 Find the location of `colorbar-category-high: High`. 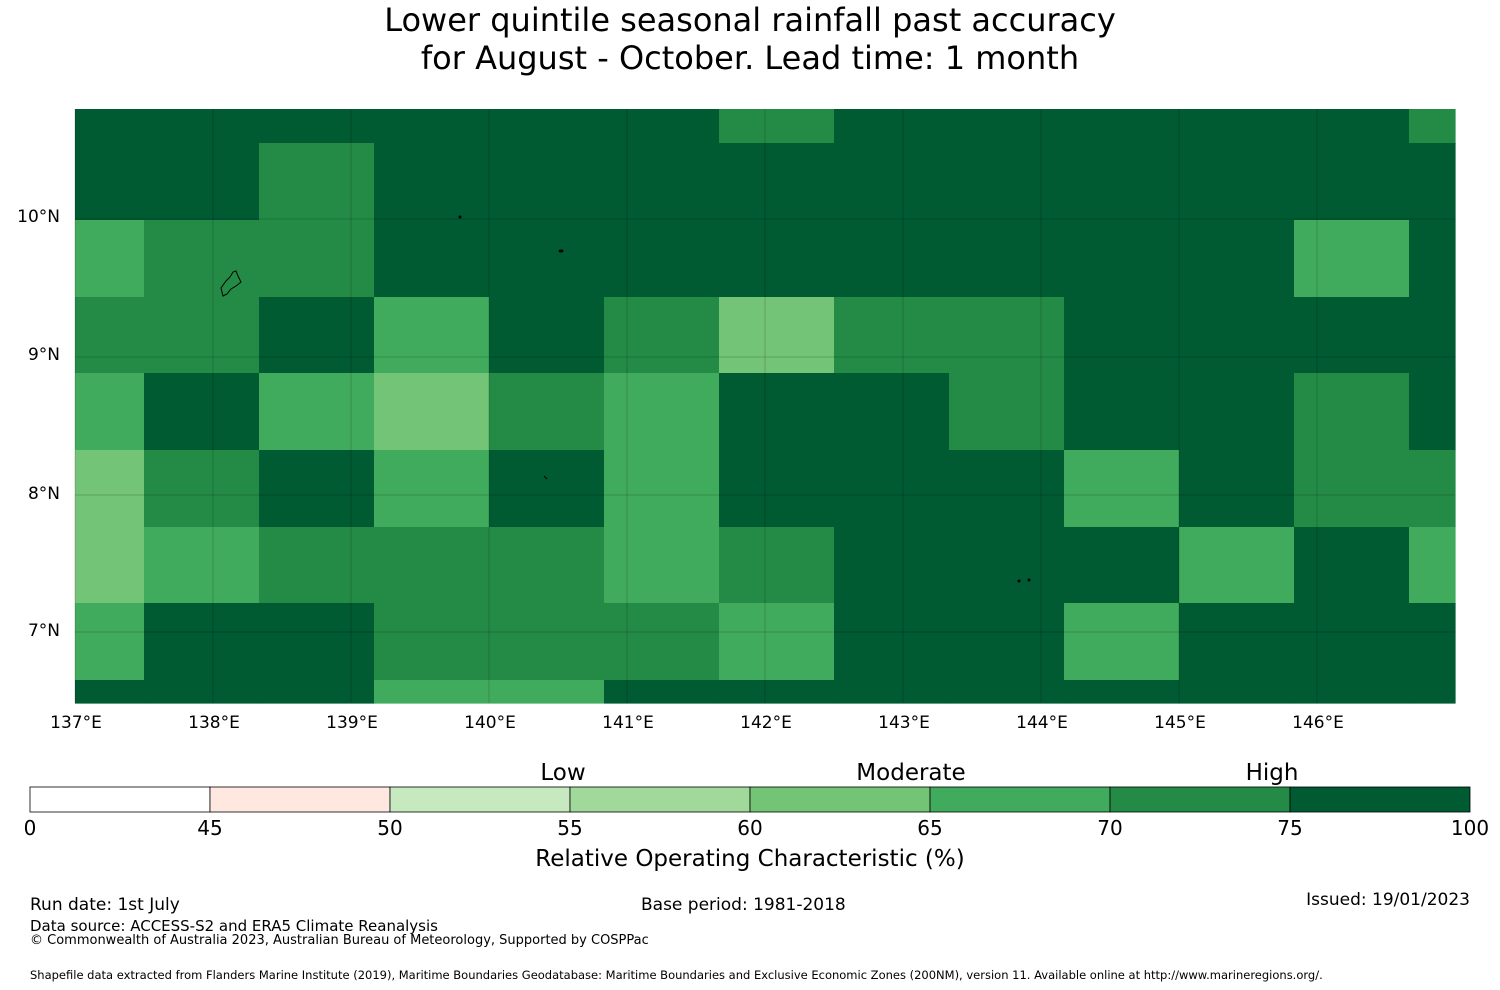

colorbar-category-high: High is located at coordinates (1272, 773).